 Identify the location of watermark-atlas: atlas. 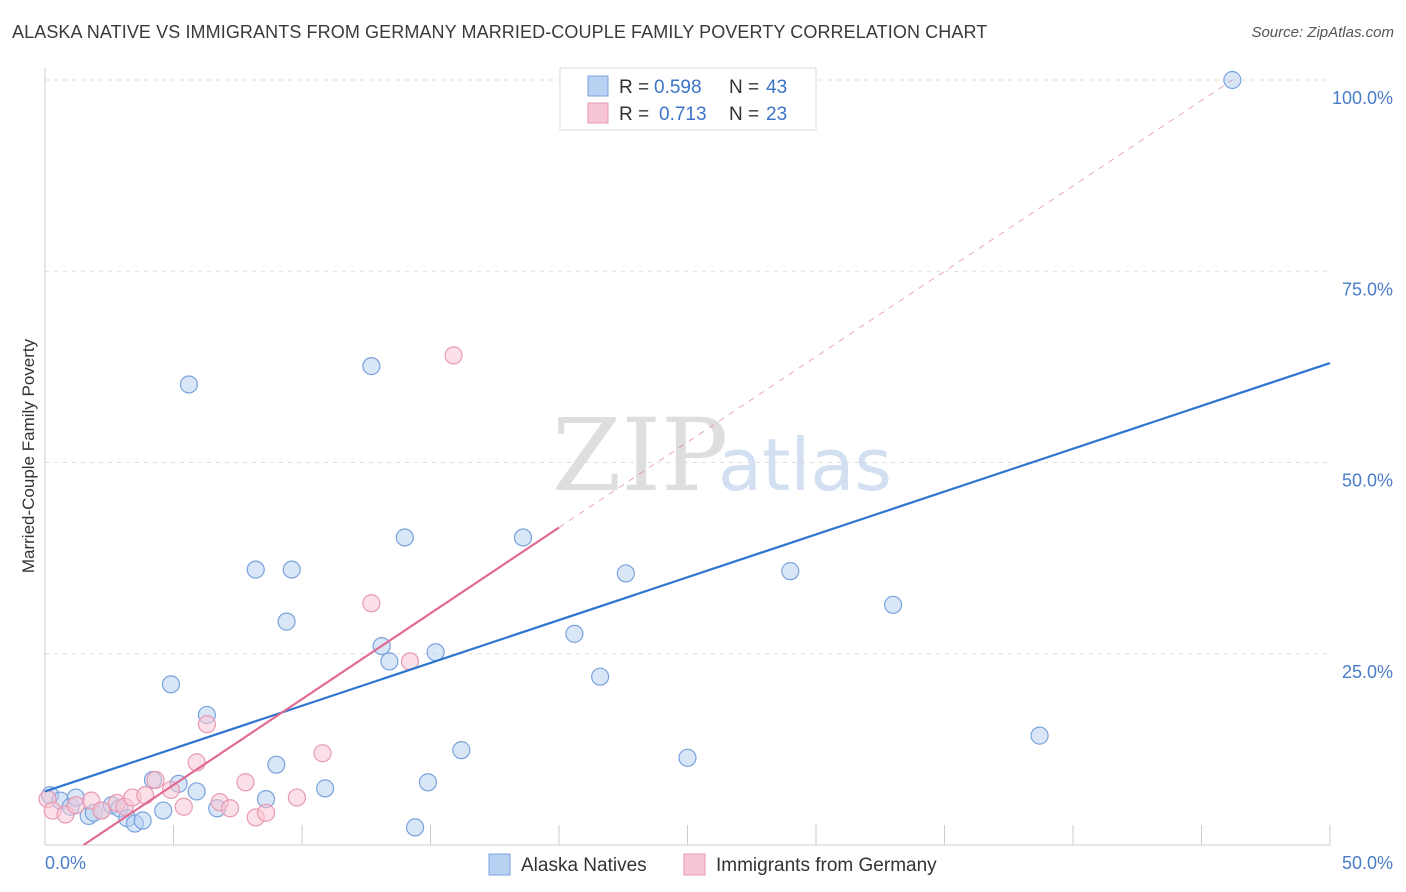
(805, 465).